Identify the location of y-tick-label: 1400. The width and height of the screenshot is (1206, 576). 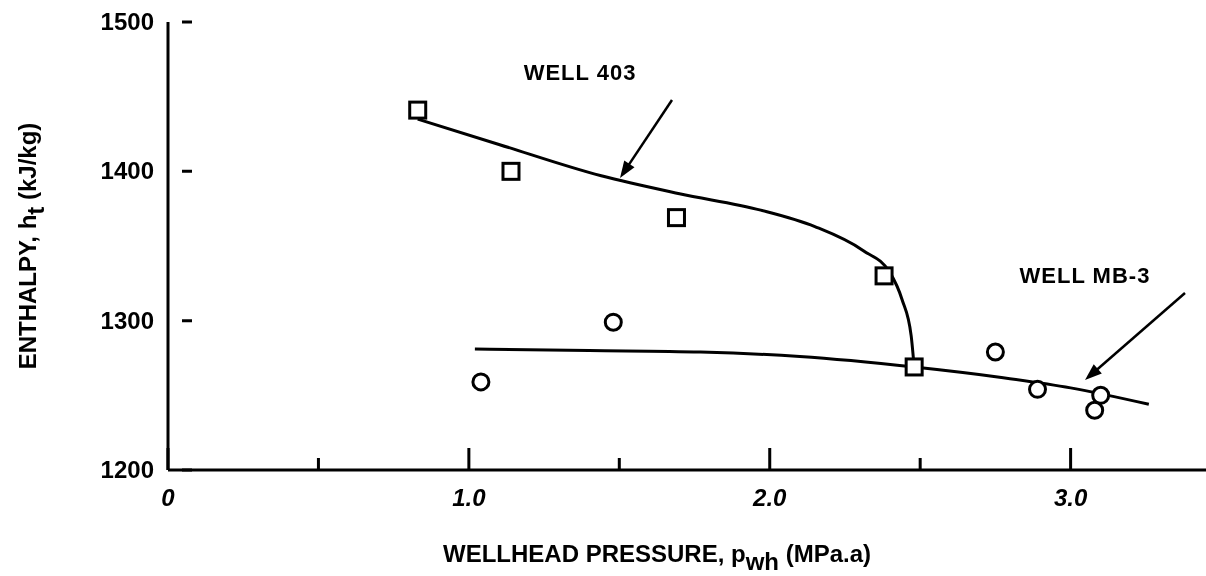
(127, 171).